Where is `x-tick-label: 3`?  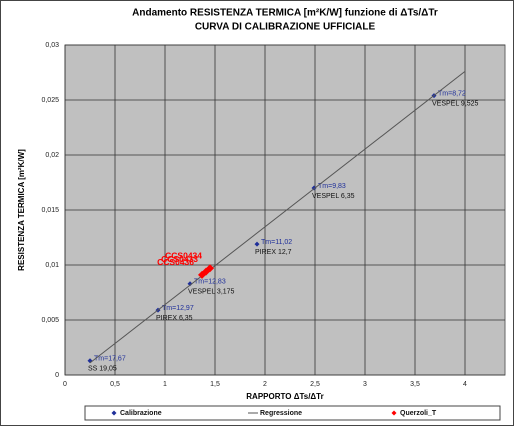
x-tick-label: 3 is located at coordinates (365, 384).